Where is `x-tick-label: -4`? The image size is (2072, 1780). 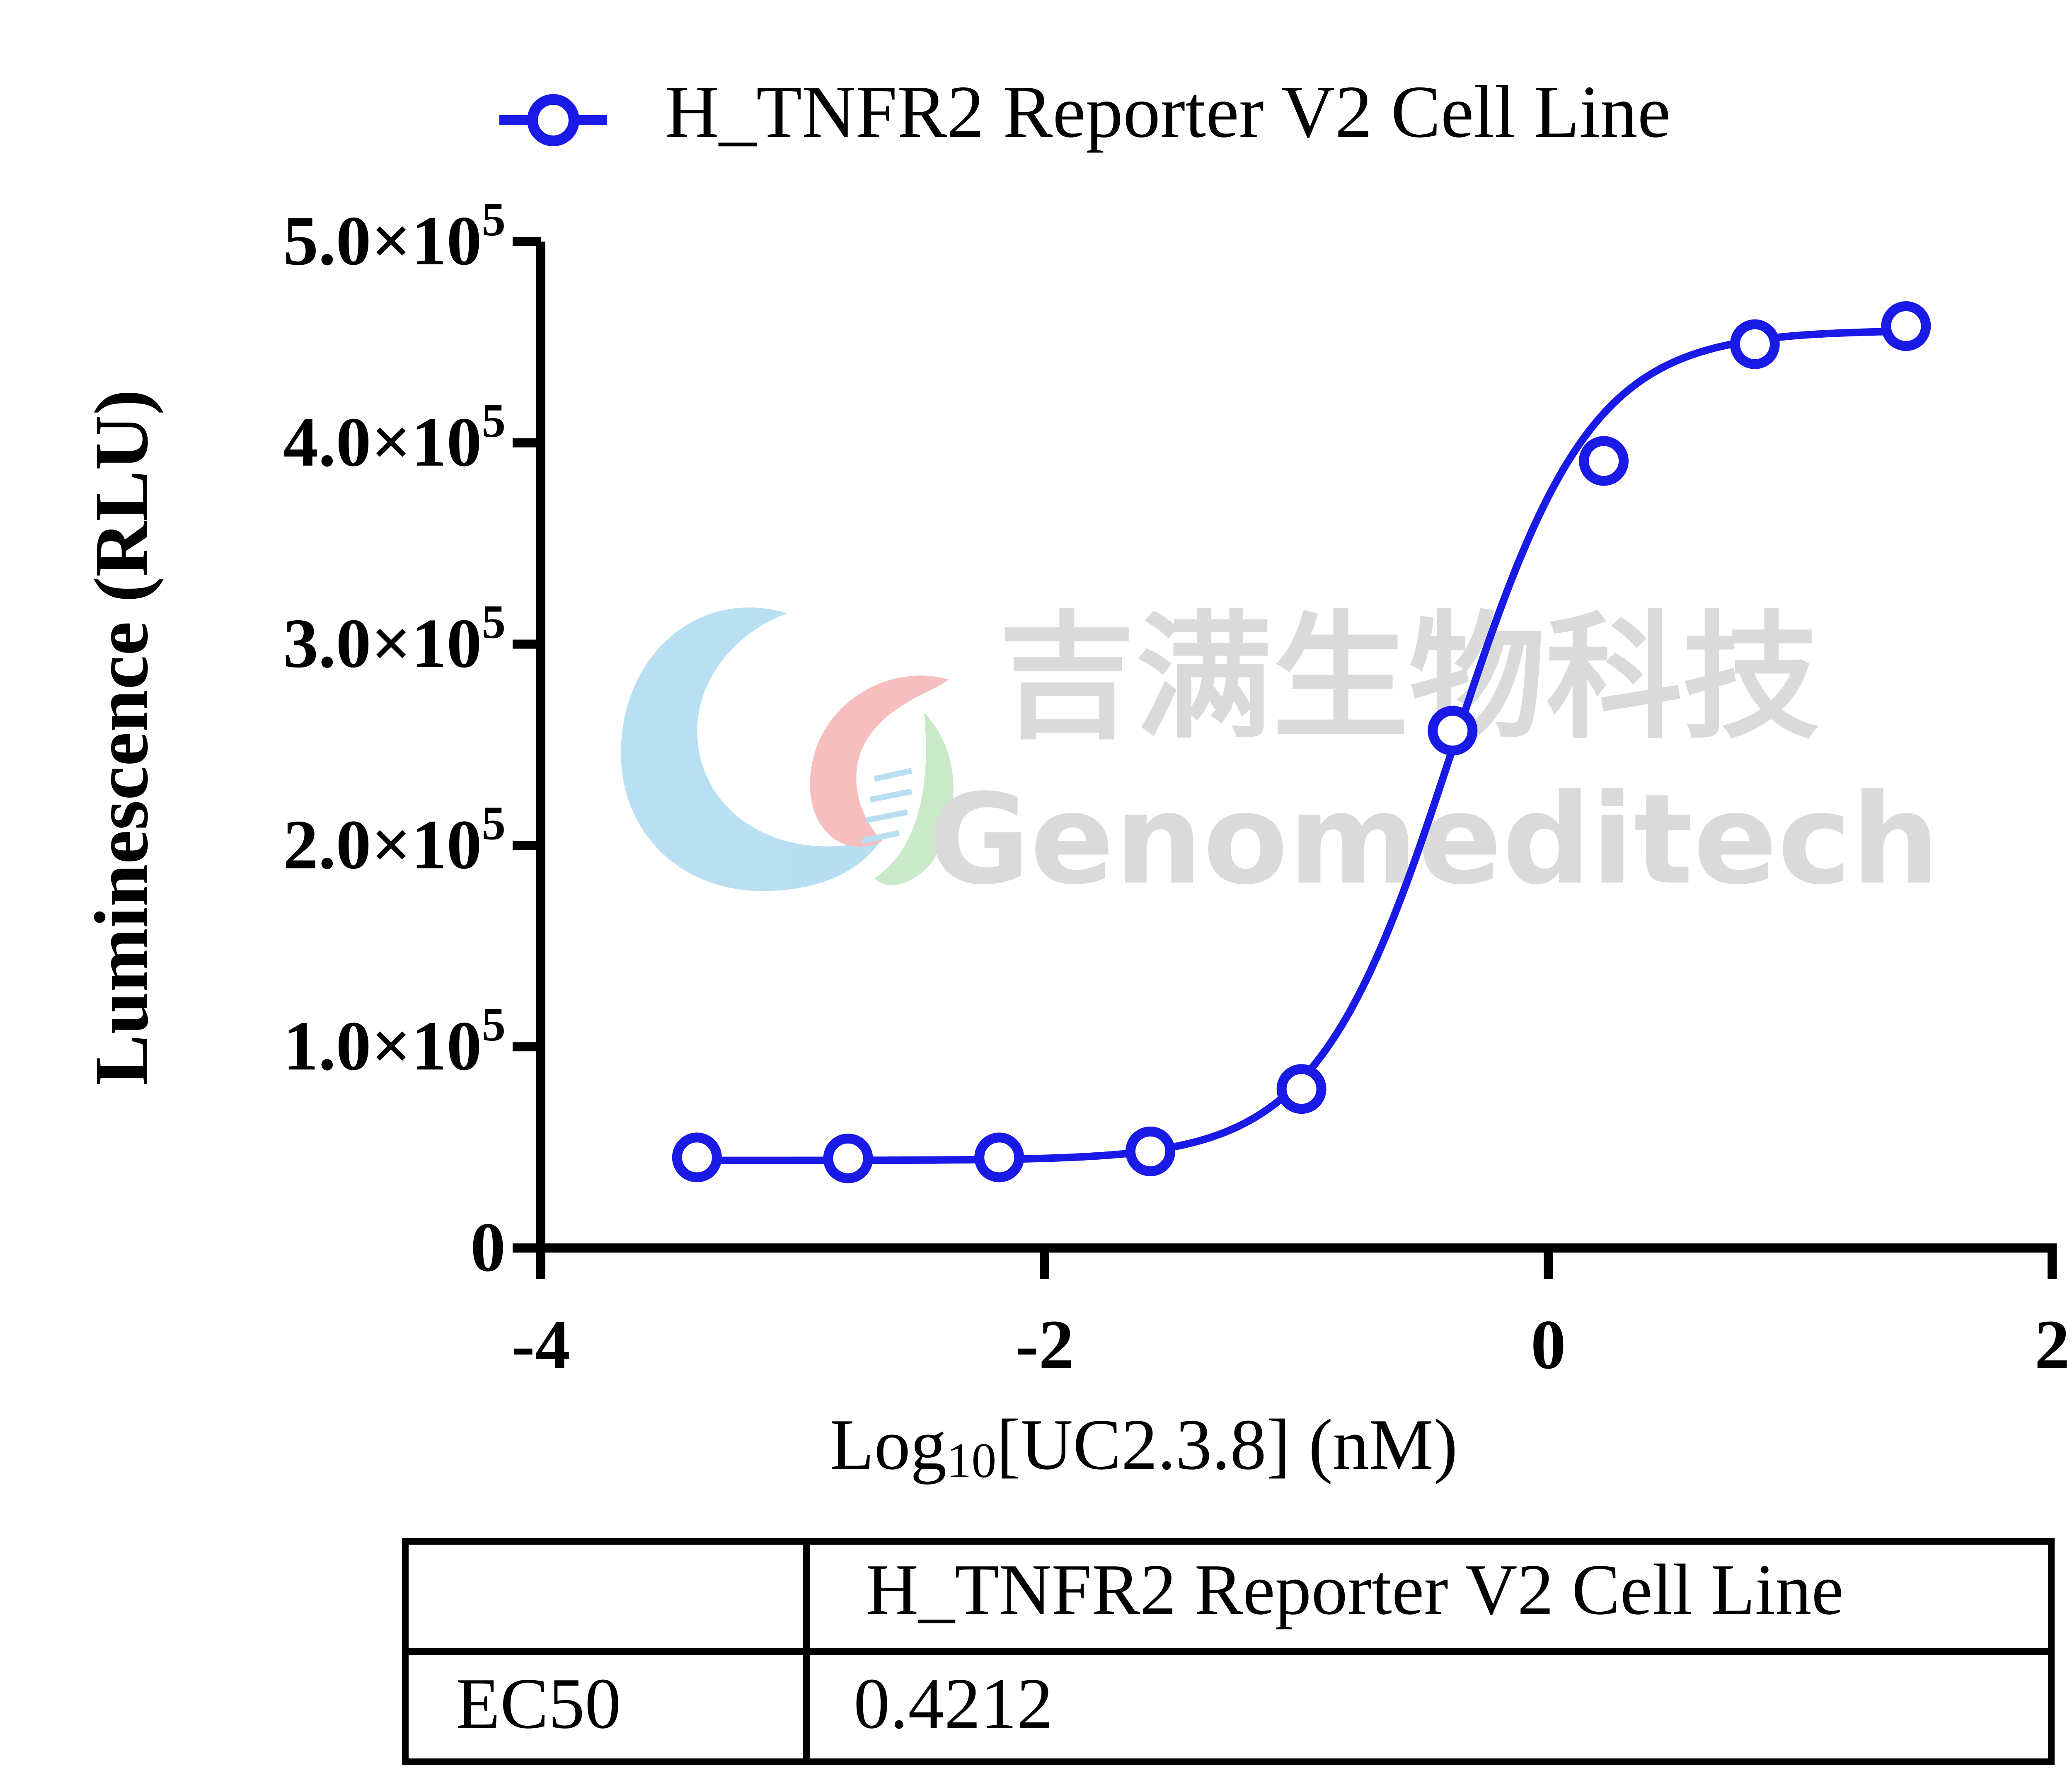 x-tick-label: -4 is located at coordinates (540, 1344).